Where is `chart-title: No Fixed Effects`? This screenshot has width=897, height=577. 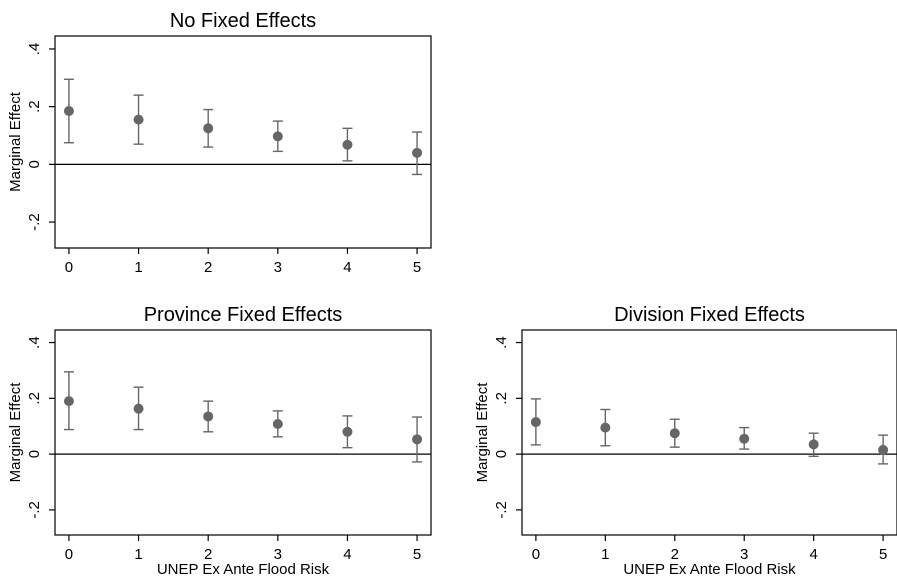 chart-title: No Fixed Effects is located at coordinates (243, 21).